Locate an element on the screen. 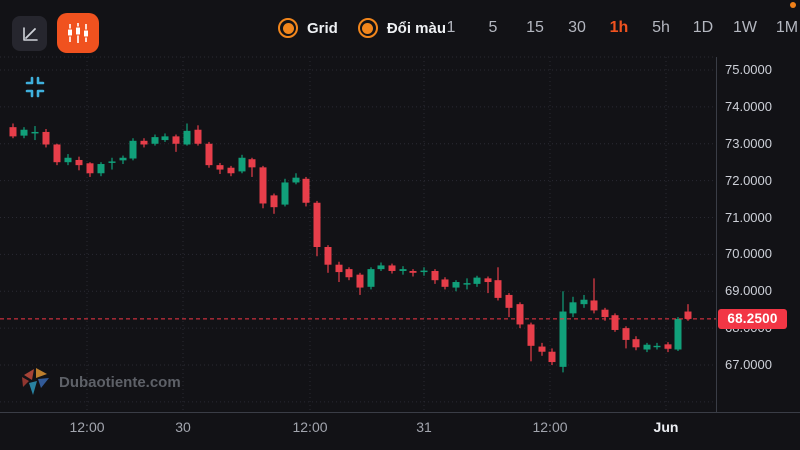 The image size is (800, 450). toggle-group: Grid Đổi màu is located at coordinates (362, 28).